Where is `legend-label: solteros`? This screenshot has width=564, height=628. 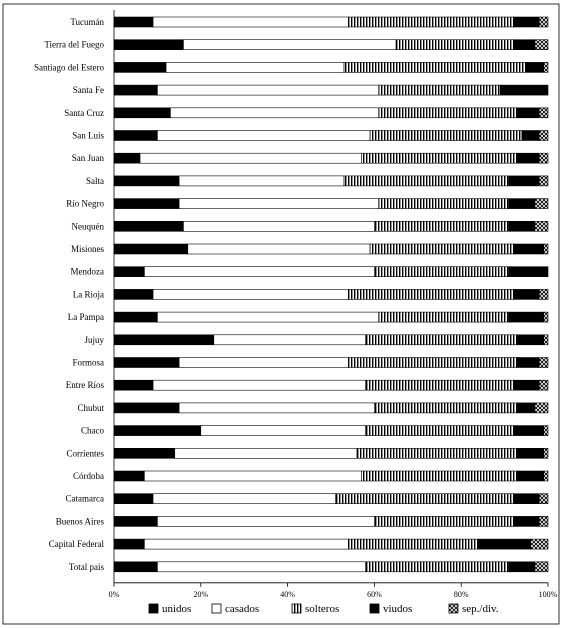
legend-label: solteros is located at coordinates (322, 609).